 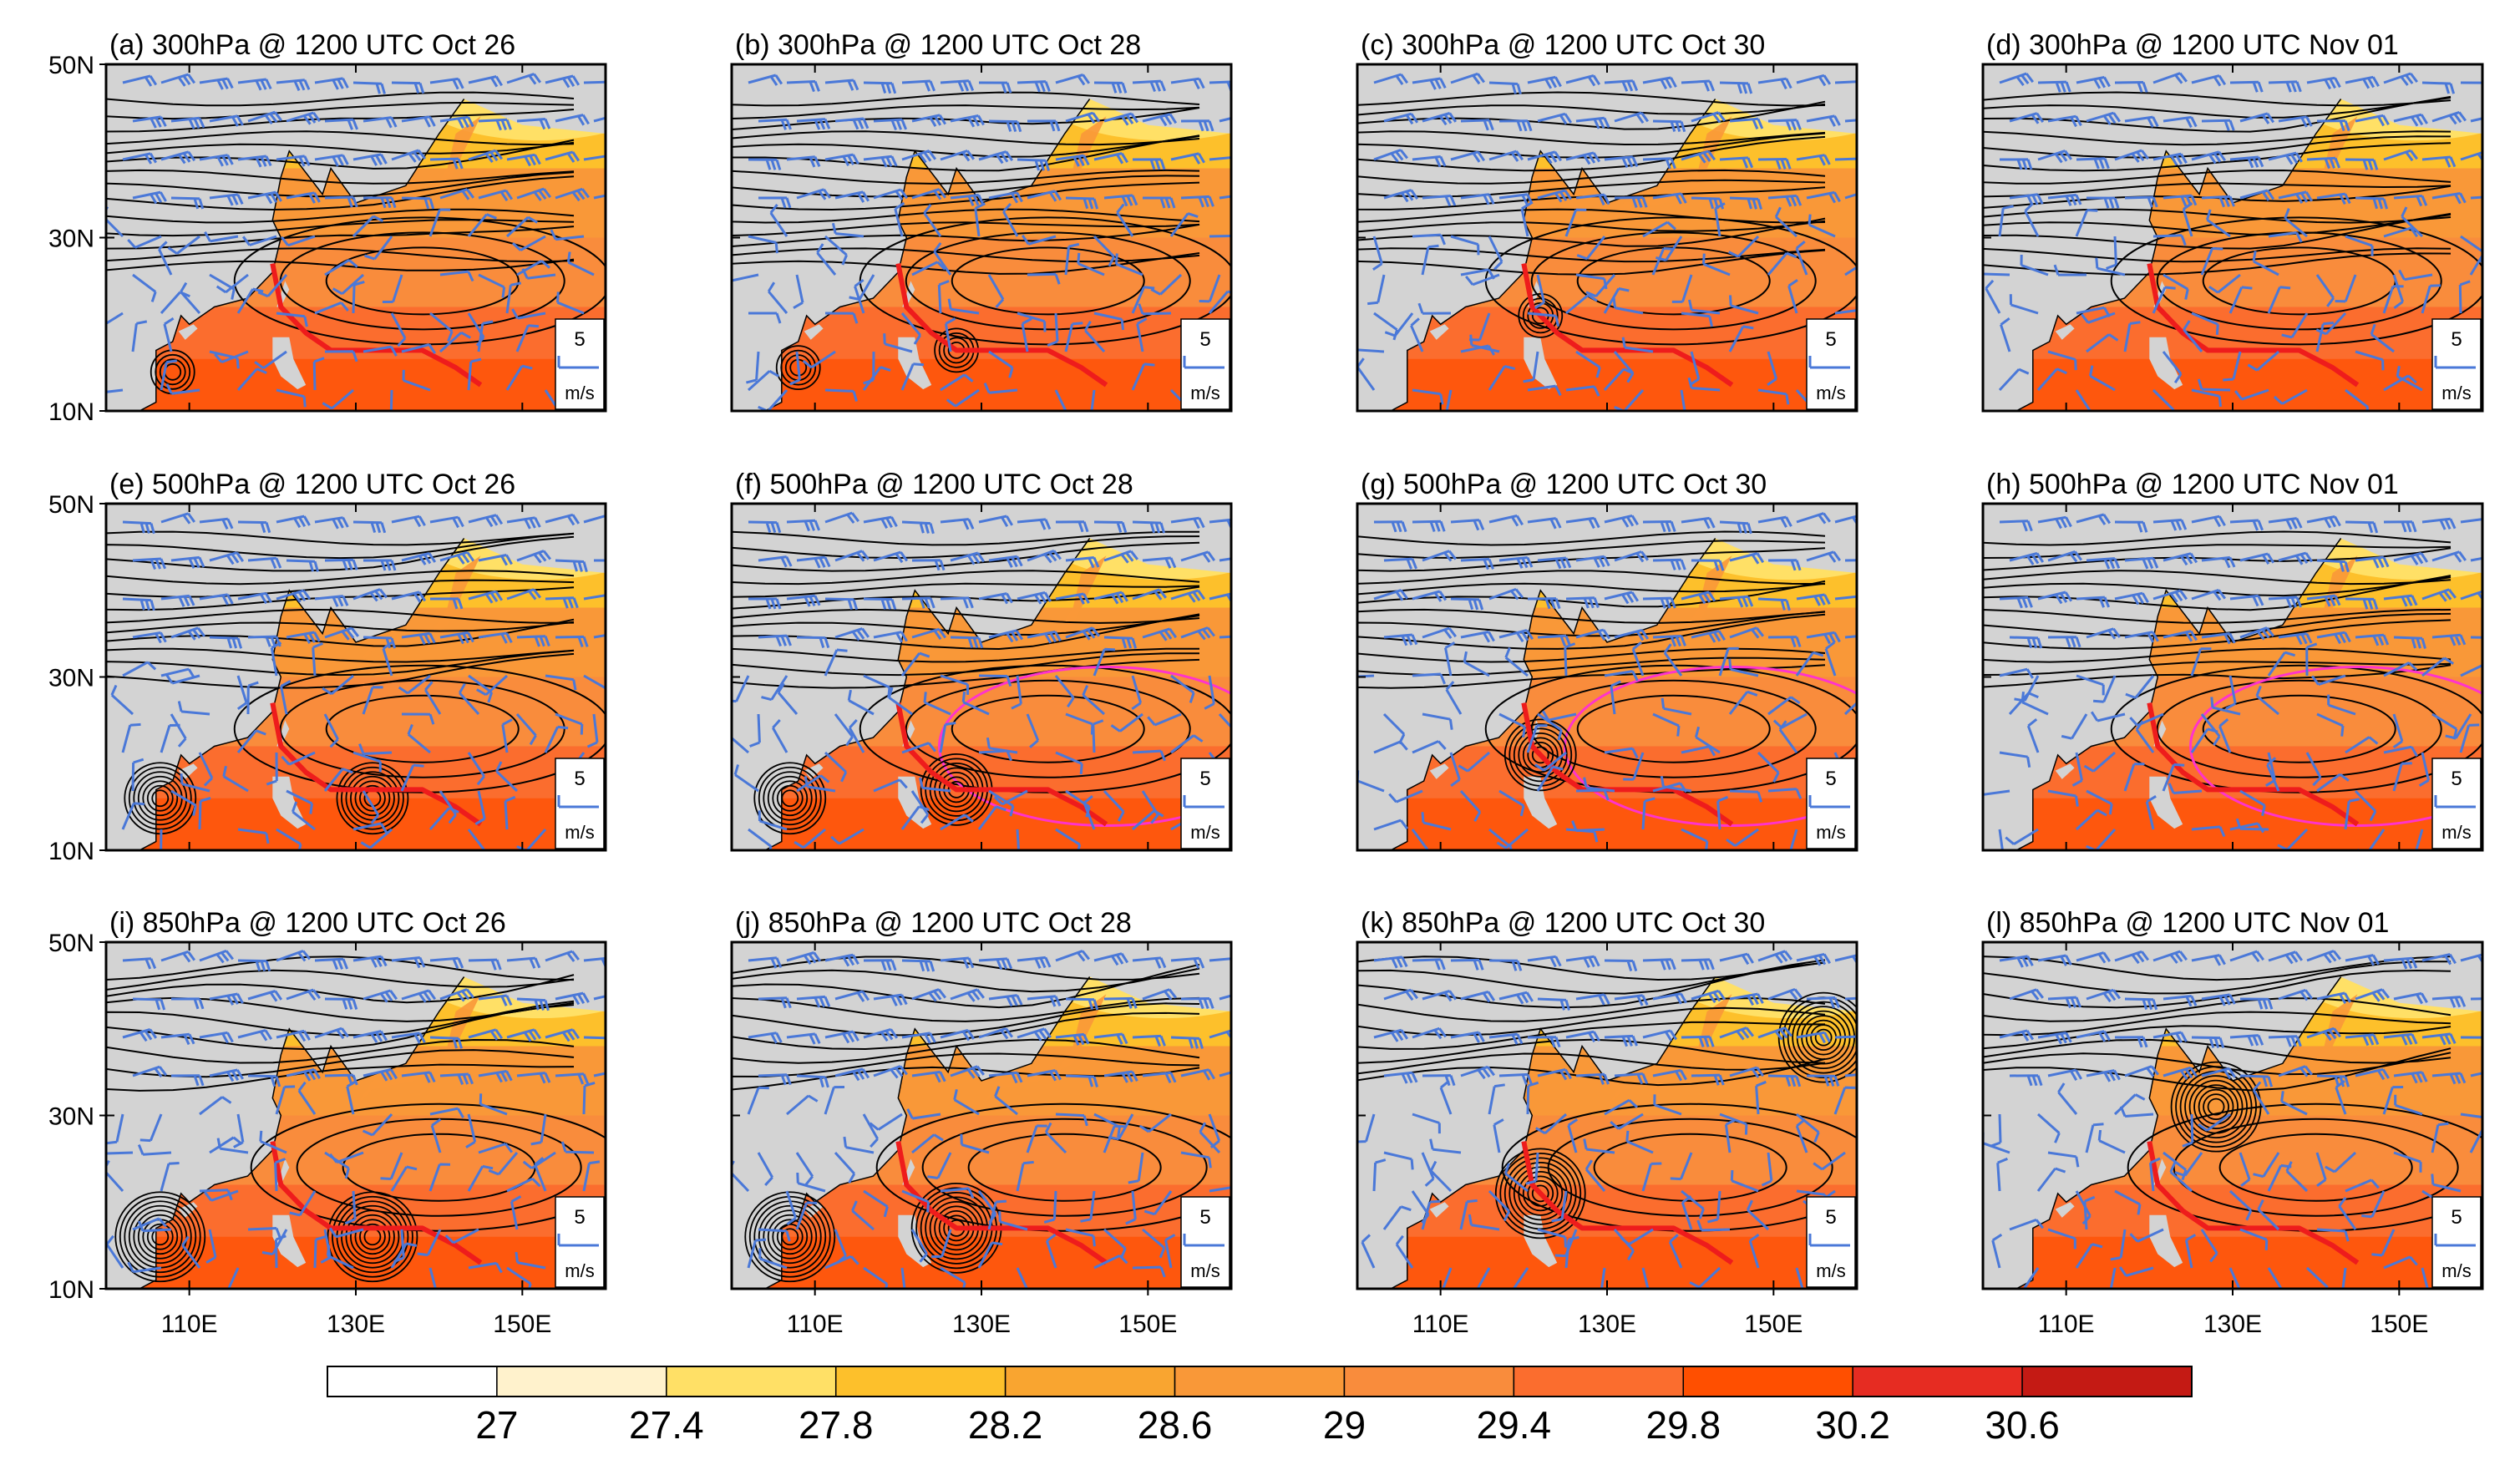 What do you see at coordinates (1627, 1203) in the screenshot?
I see `typhoon-track` at bounding box center [1627, 1203].